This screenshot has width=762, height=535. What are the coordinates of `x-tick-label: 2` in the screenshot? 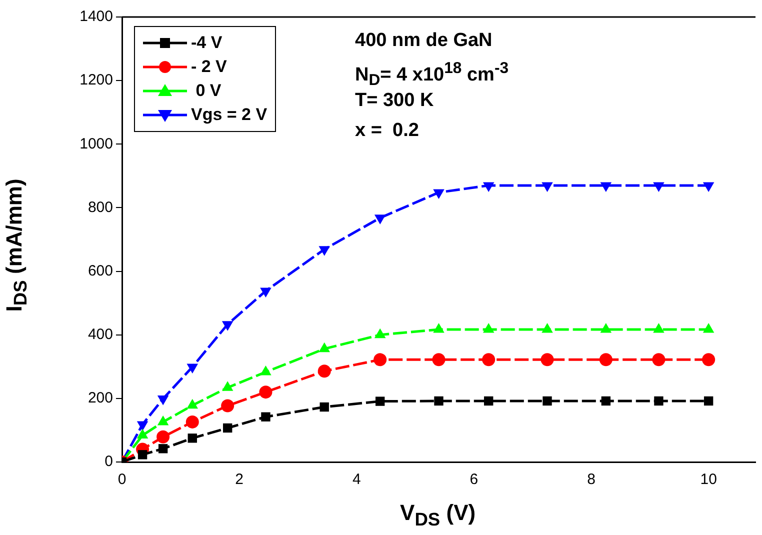 It's located at (239, 479).